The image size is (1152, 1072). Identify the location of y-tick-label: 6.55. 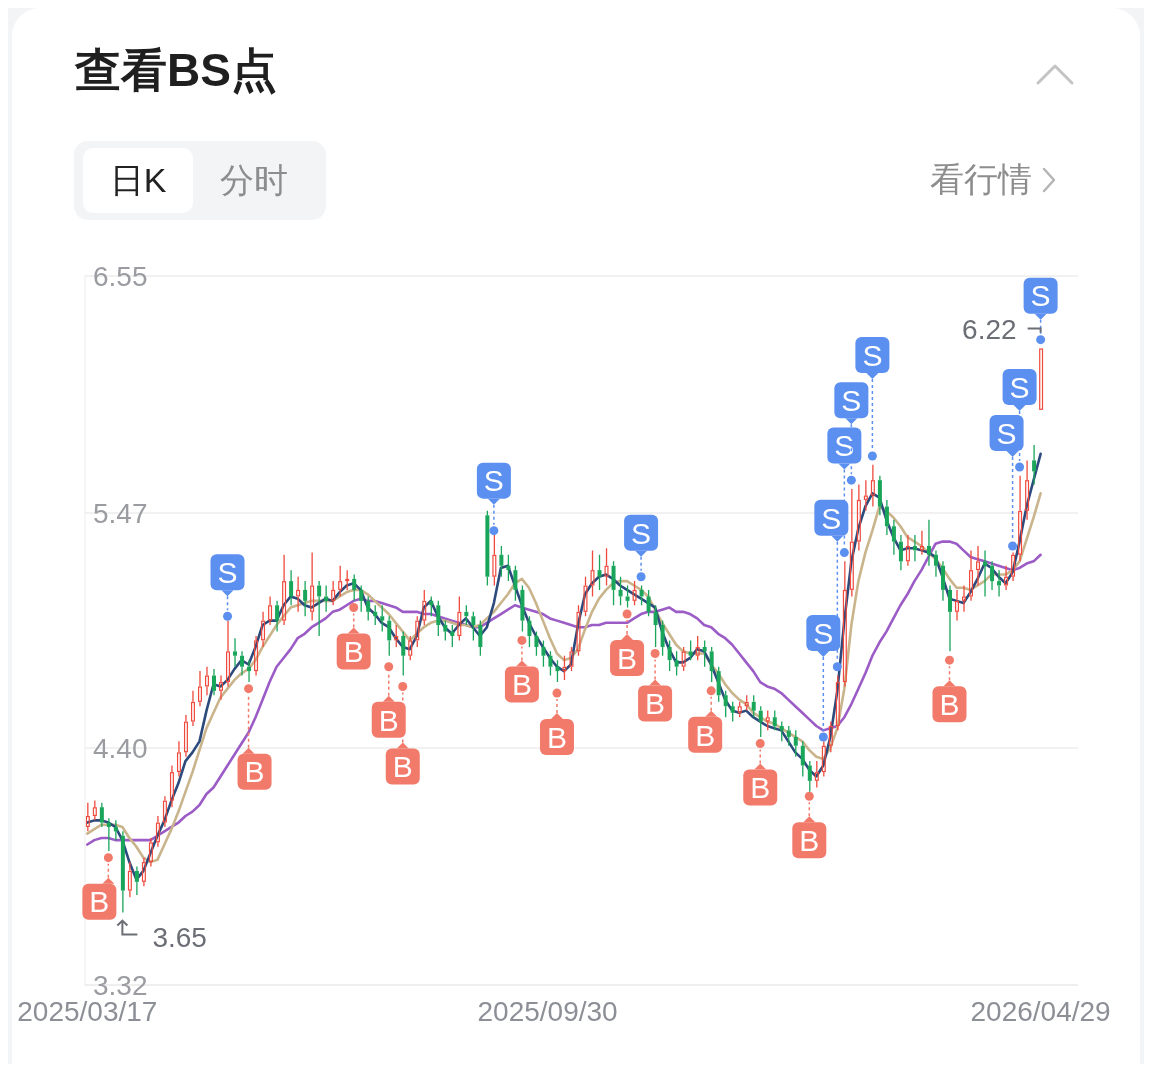
(120, 276).